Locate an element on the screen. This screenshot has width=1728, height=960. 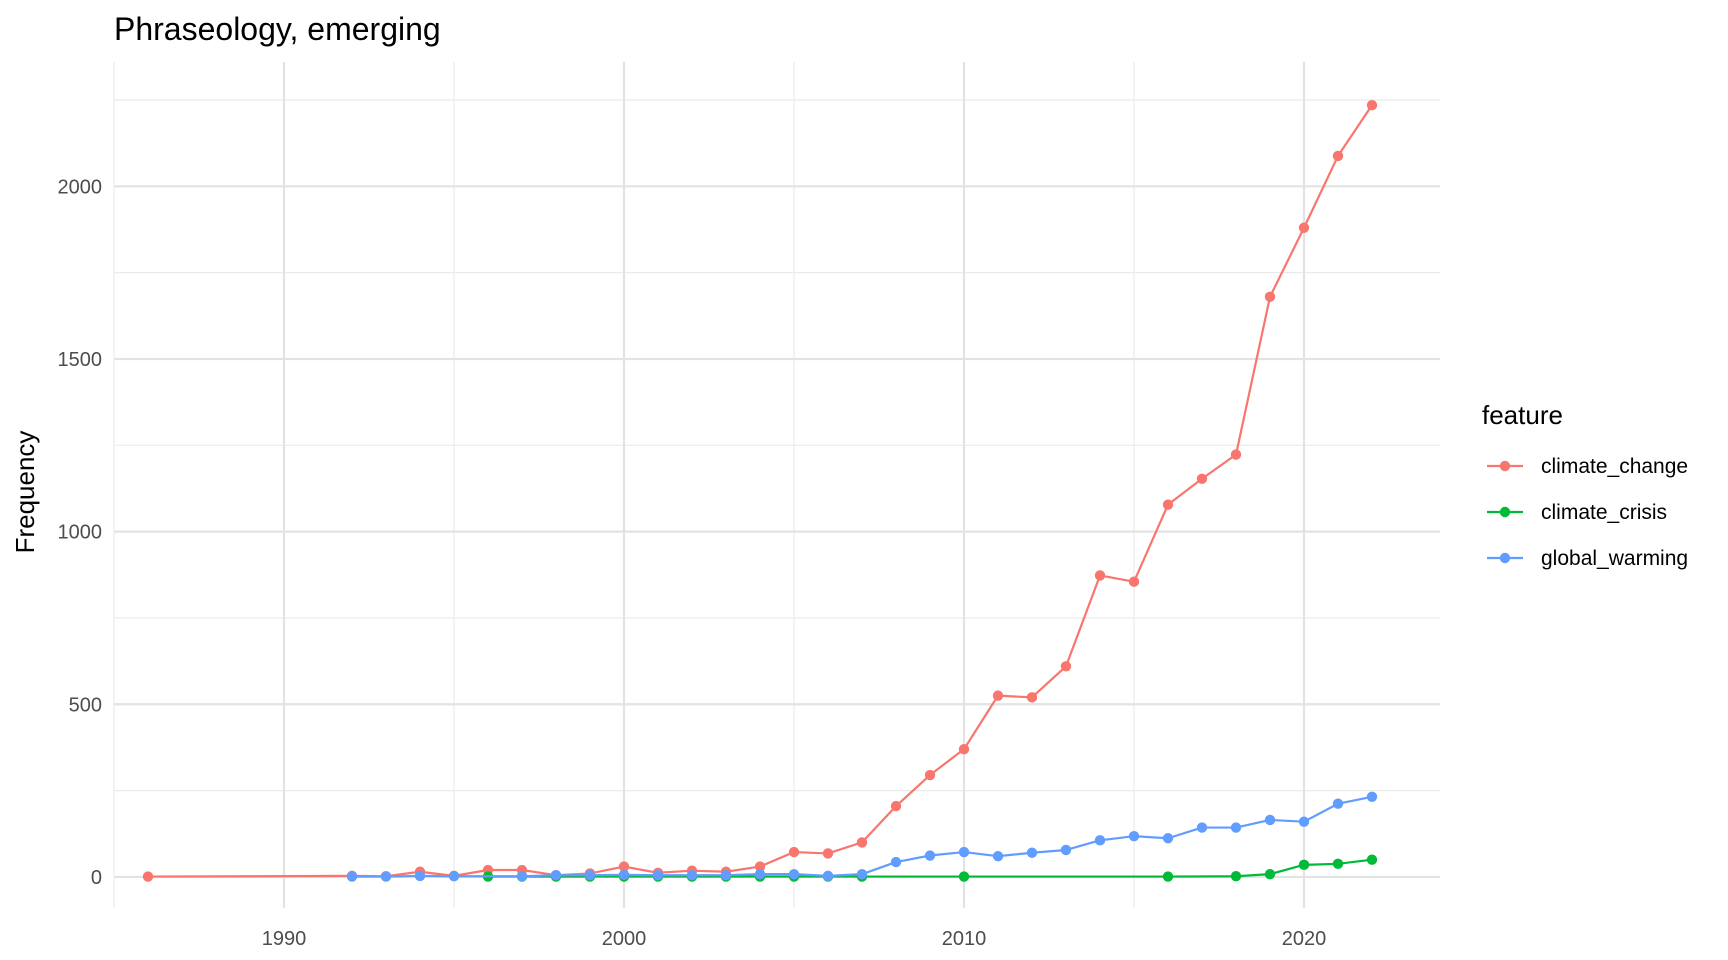
x-tick-label: 1990 is located at coordinates (284, 939).